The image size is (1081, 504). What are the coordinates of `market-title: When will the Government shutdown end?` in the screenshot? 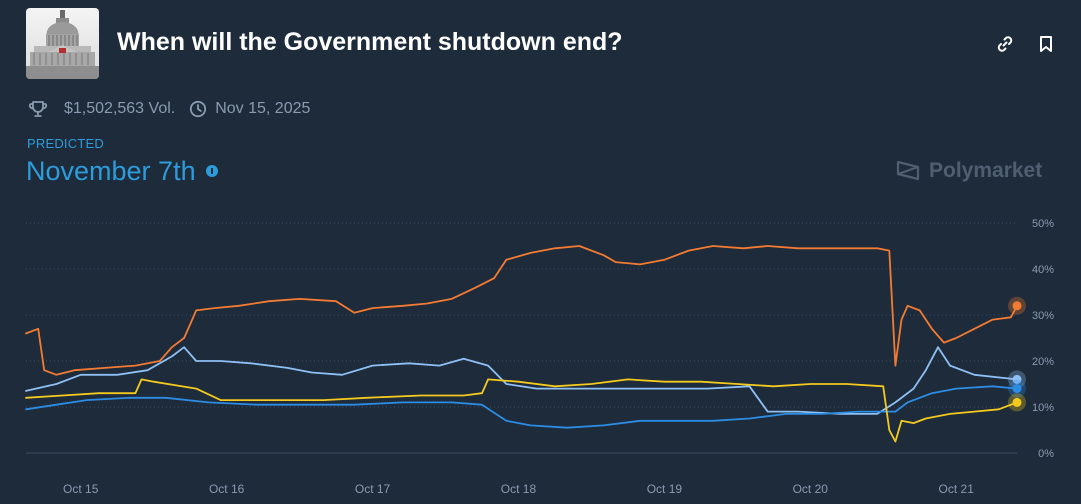 It's located at (370, 42).